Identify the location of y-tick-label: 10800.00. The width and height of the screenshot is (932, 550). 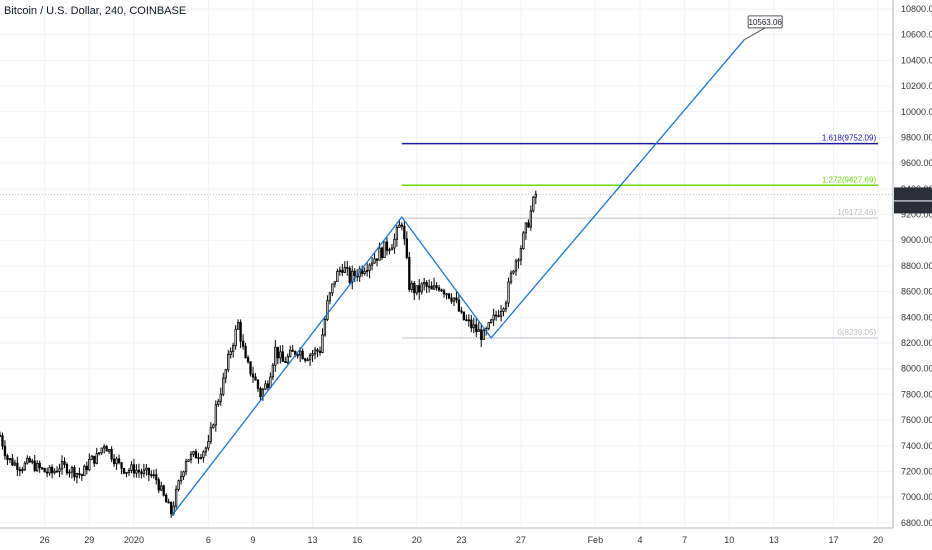
(916, 9).